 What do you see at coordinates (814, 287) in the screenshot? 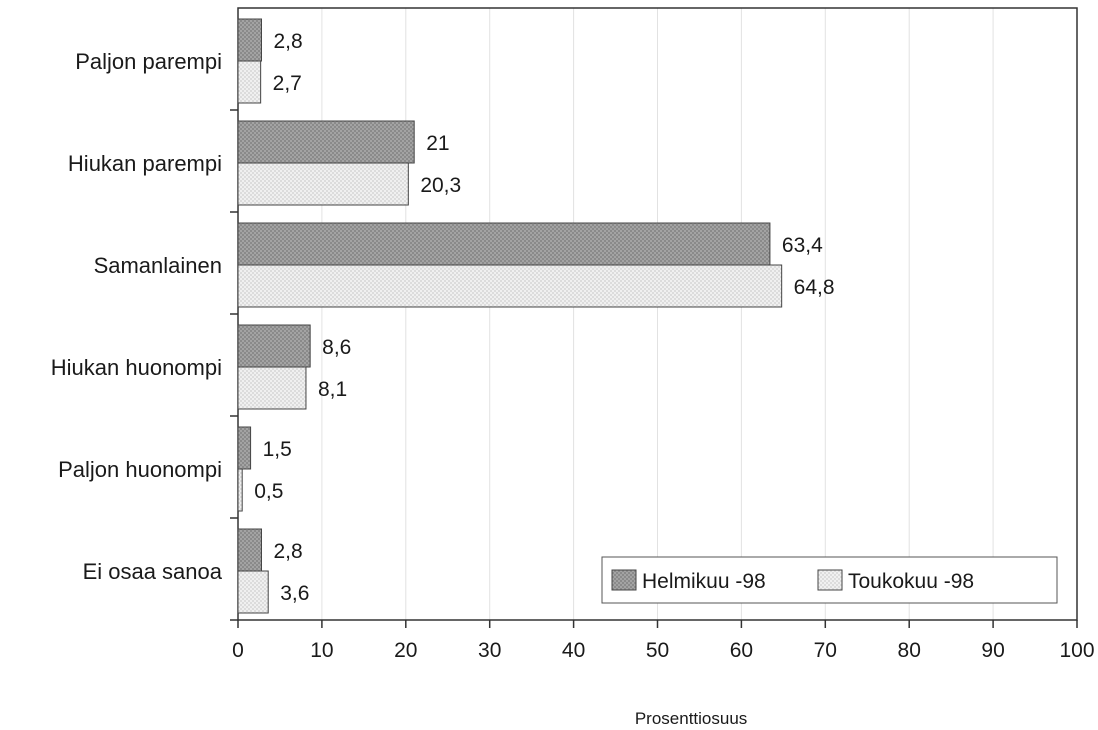
I see `data-label: 64,8` at bounding box center [814, 287].